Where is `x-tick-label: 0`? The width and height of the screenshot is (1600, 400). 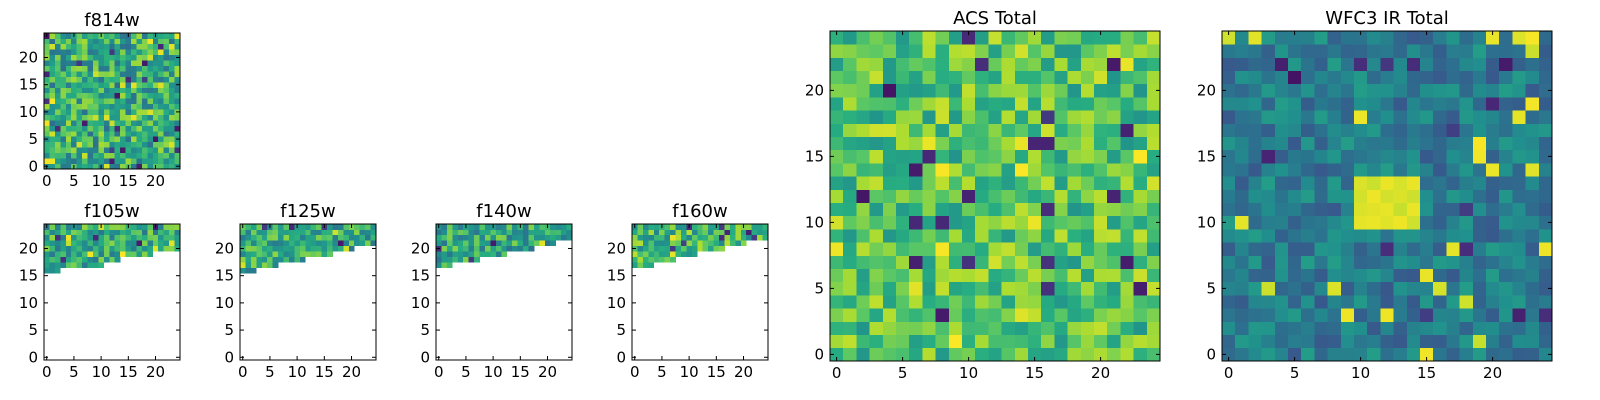 x-tick-label: 0 is located at coordinates (635, 372).